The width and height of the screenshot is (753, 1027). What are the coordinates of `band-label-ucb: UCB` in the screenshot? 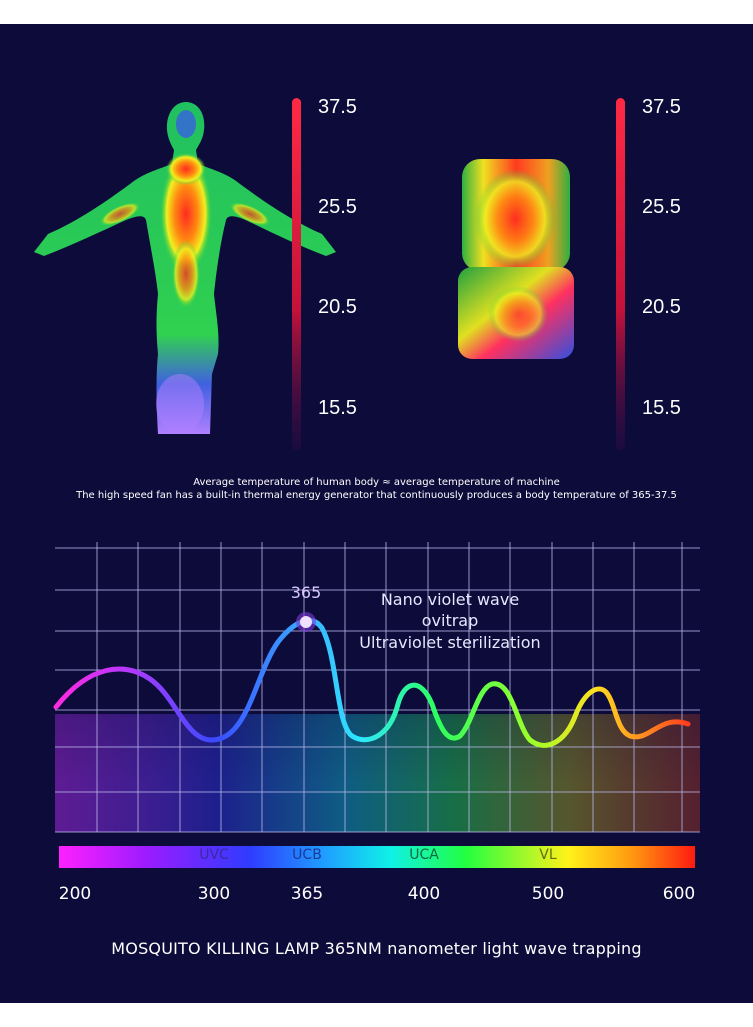 It's located at (307, 855).